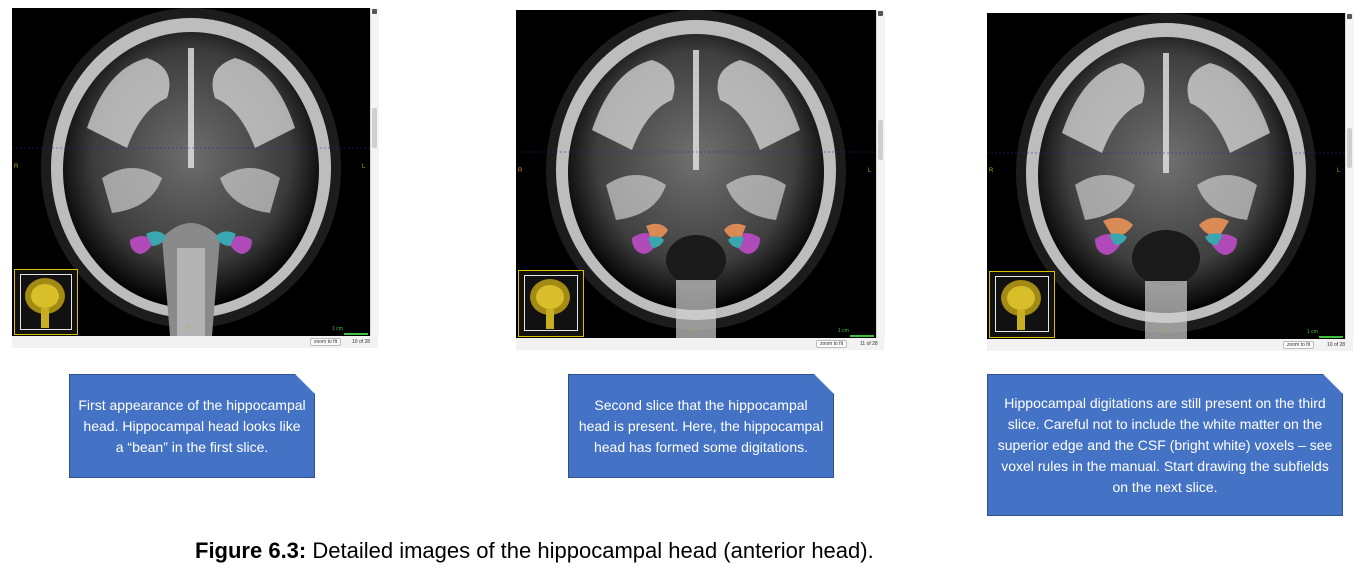  What do you see at coordinates (869, 344) in the screenshot?
I see `slice-counter: 11 of 28` at bounding box center [869, 344].